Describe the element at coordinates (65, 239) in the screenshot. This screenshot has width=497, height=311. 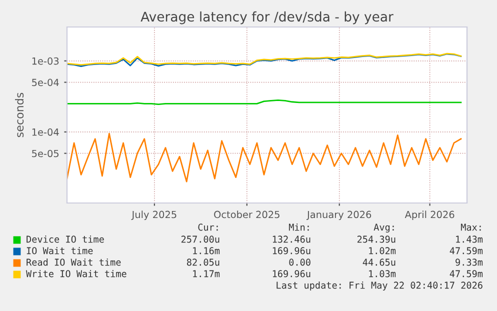
I see `legend-label: Device IO time` at that location.